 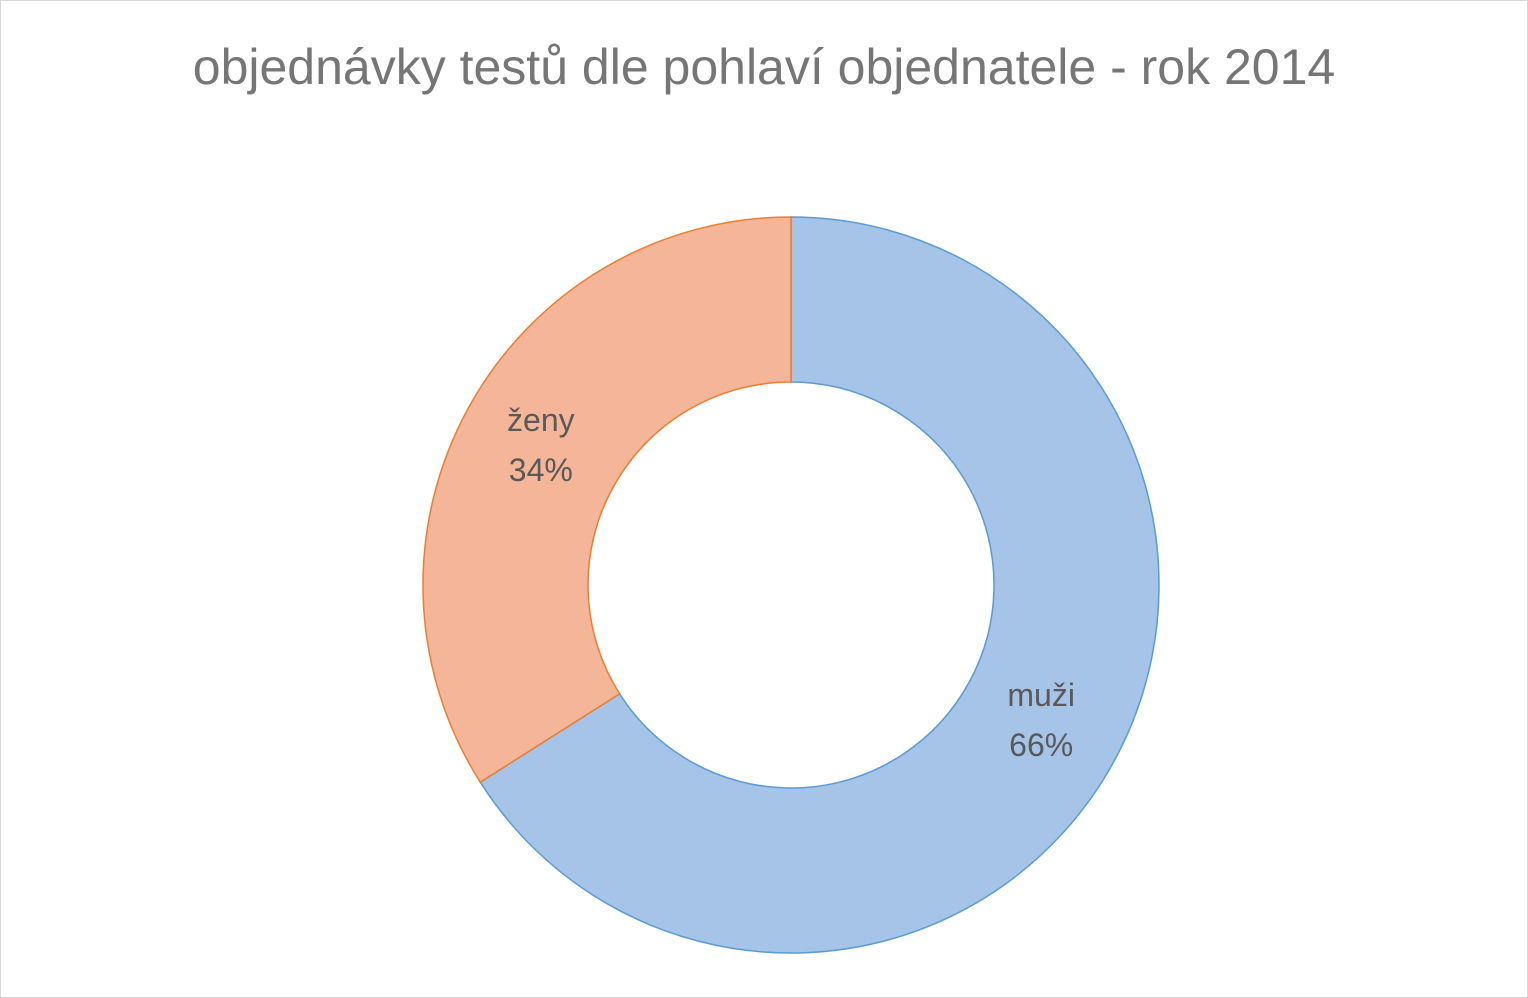 What do you see at coordinates (607, 500) in the screenshot?
I see `donut-slice` at bounding box center [607, 500].